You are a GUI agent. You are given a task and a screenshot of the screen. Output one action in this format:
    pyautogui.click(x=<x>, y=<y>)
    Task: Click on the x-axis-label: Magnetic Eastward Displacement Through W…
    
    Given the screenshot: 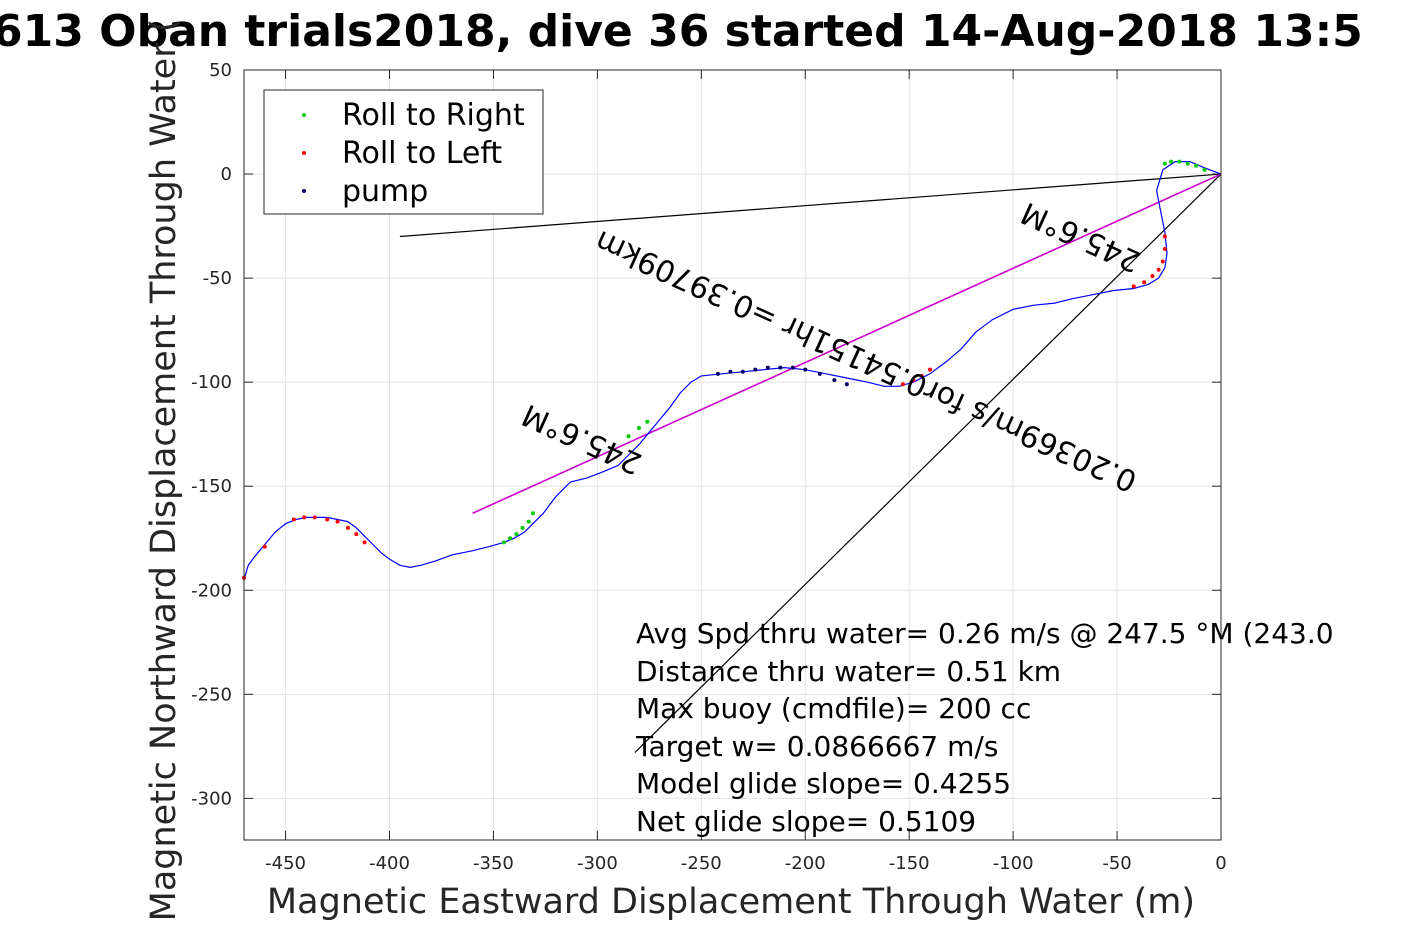 What is the action you would take?
    pyautogui.click(x=731, y=902)
    